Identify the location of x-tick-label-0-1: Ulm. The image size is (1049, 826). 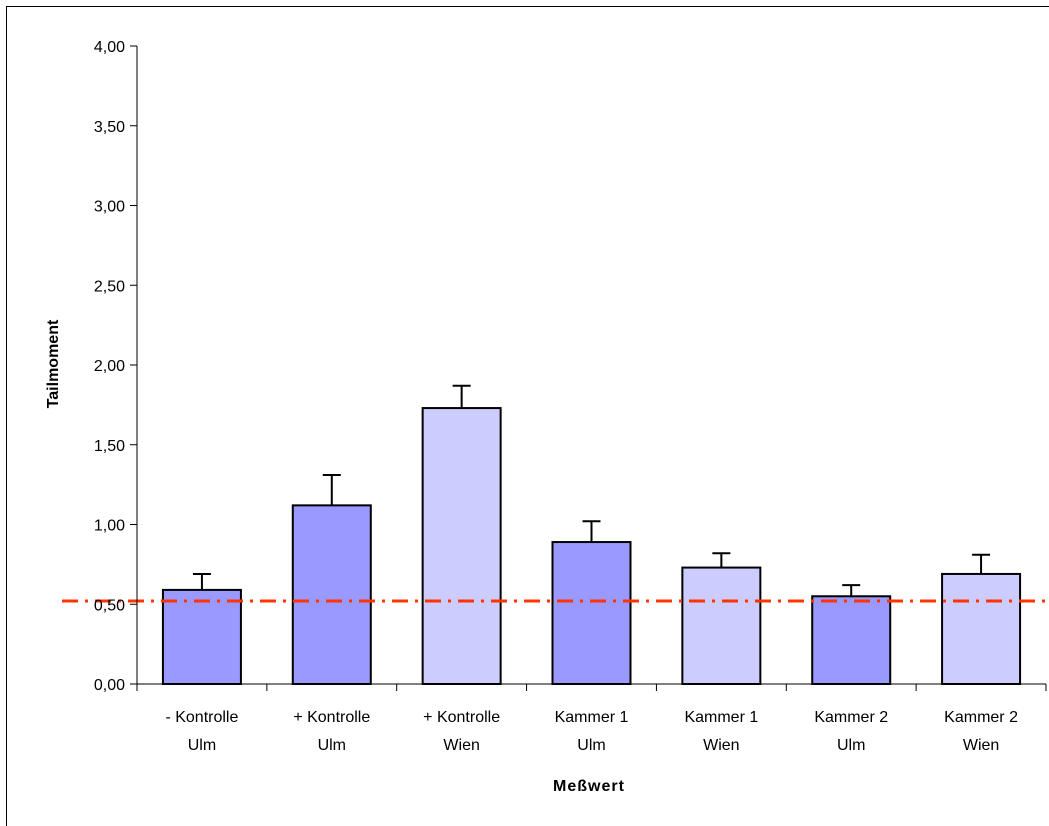
(202, 745).